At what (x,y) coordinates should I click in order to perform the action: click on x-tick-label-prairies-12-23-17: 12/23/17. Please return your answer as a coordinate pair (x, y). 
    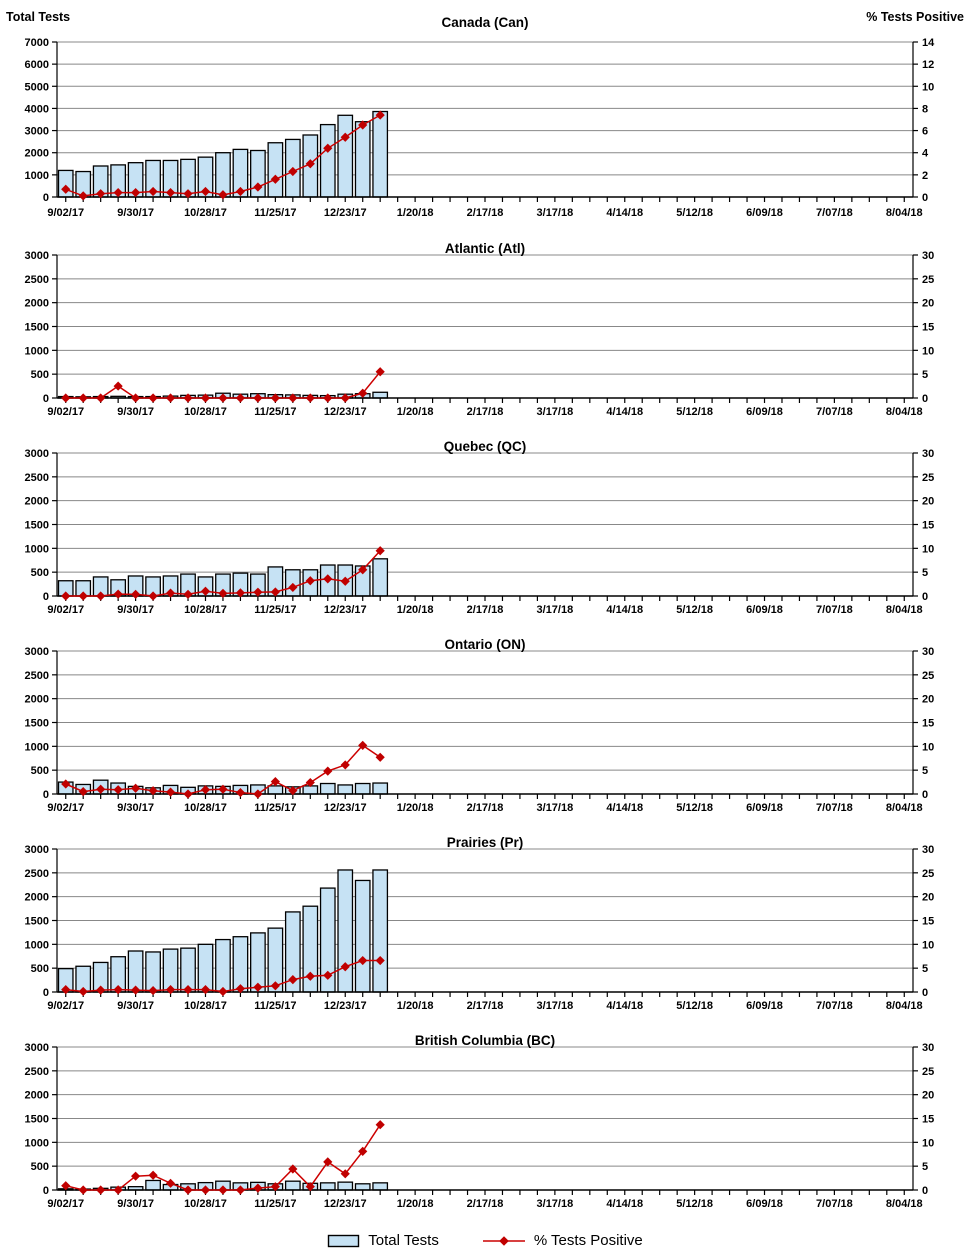
    Looking at the image, I should click on (345, 1006).